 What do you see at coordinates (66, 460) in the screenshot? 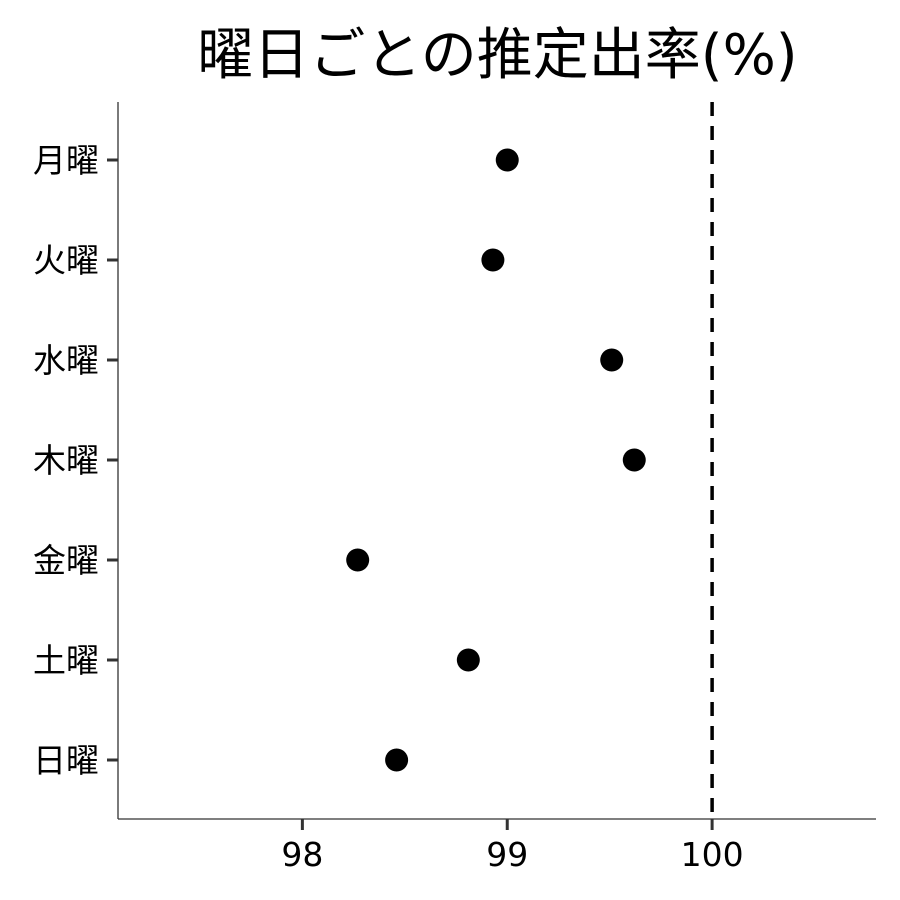
I see `y-tick-label: 木曜` at bounding box center [66, 460].